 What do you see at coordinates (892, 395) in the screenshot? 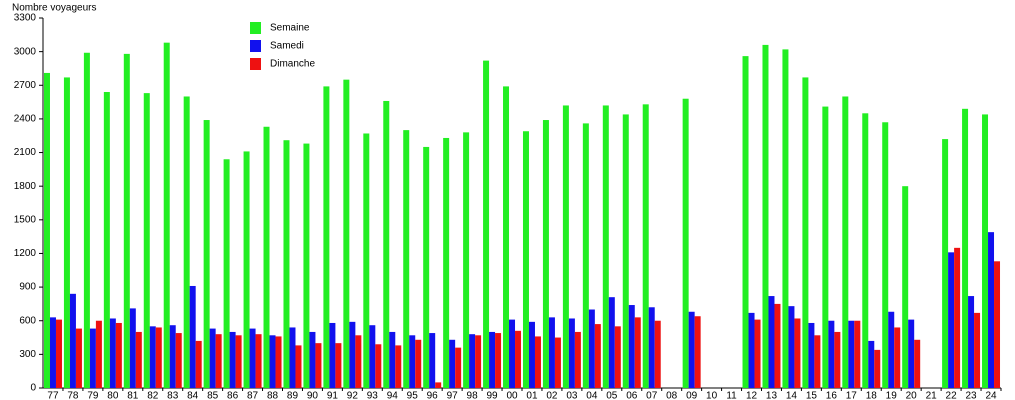
I see `x-tick-label: 19` at bounding box center [892, 395].